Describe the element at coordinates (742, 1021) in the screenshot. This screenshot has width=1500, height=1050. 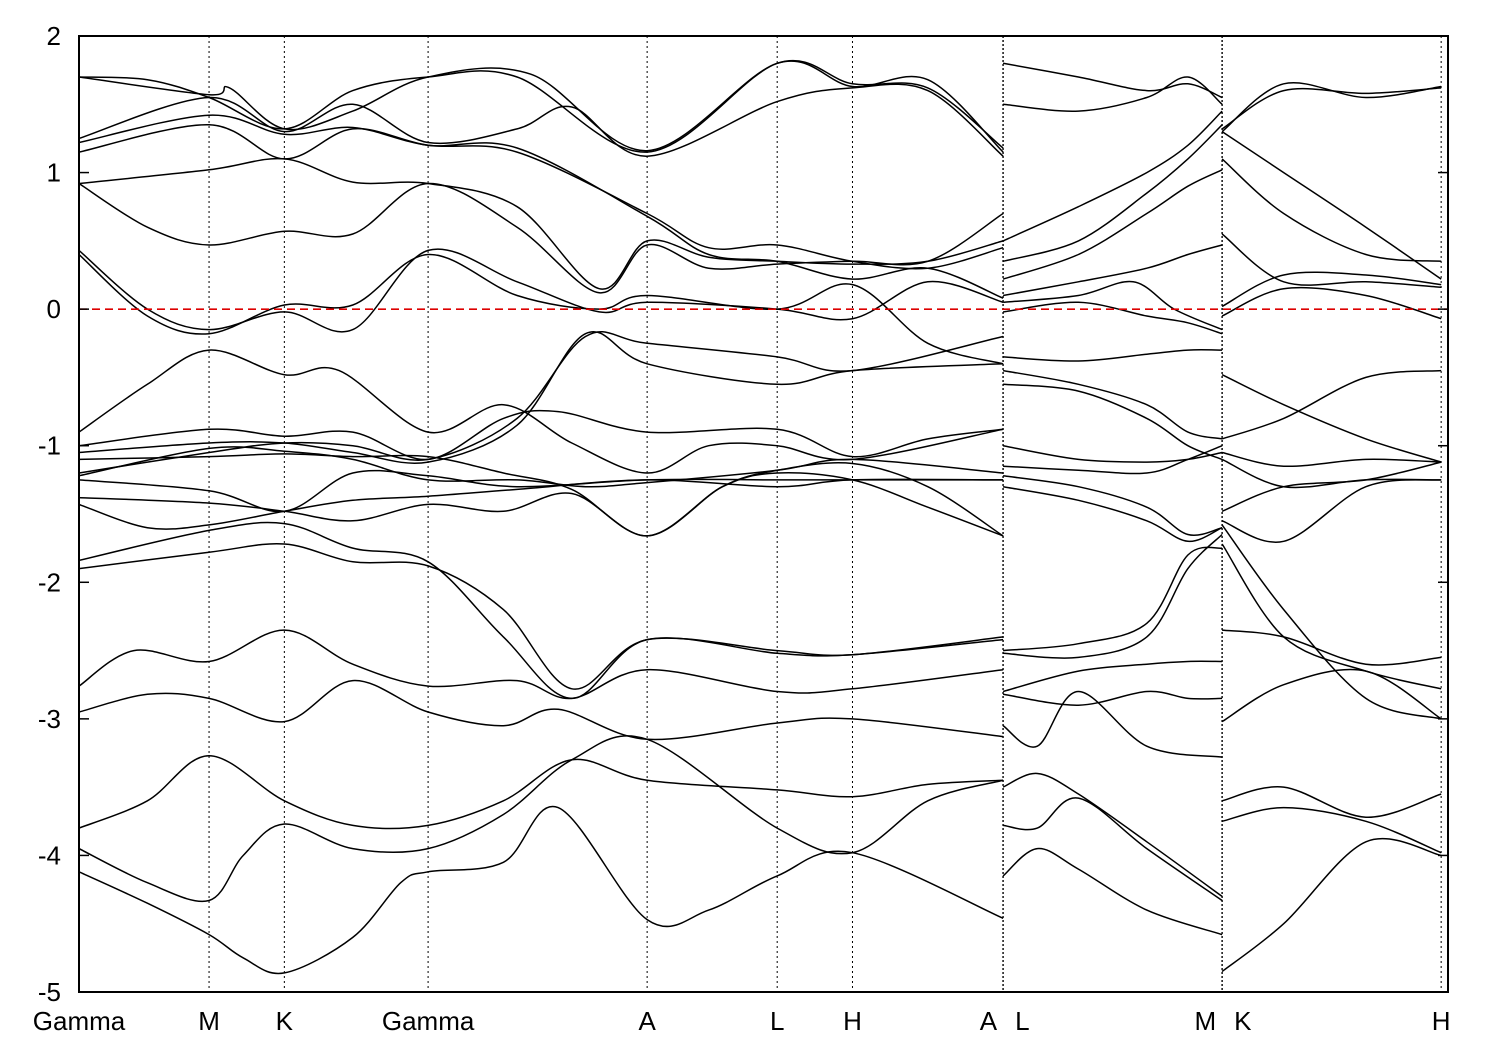
I see `x-axis: Gamma M K Gamma A L H A L M K H` at that location.